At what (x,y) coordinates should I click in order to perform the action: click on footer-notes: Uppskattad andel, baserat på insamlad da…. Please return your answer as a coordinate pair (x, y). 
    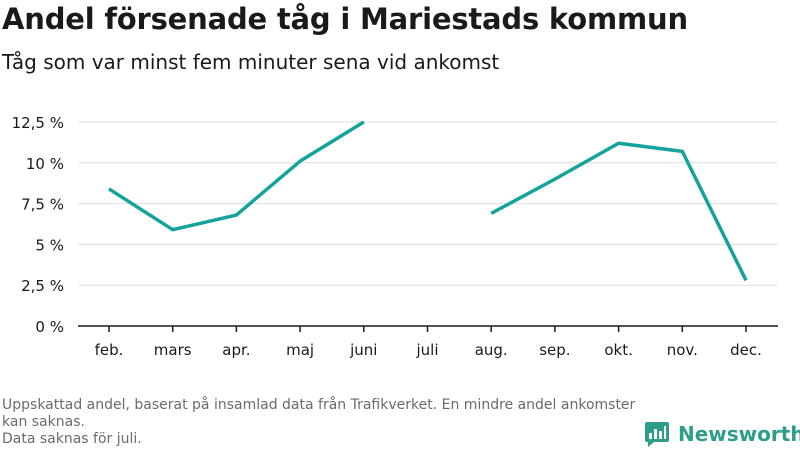
    Looking at the image, I should click on (322, 422).